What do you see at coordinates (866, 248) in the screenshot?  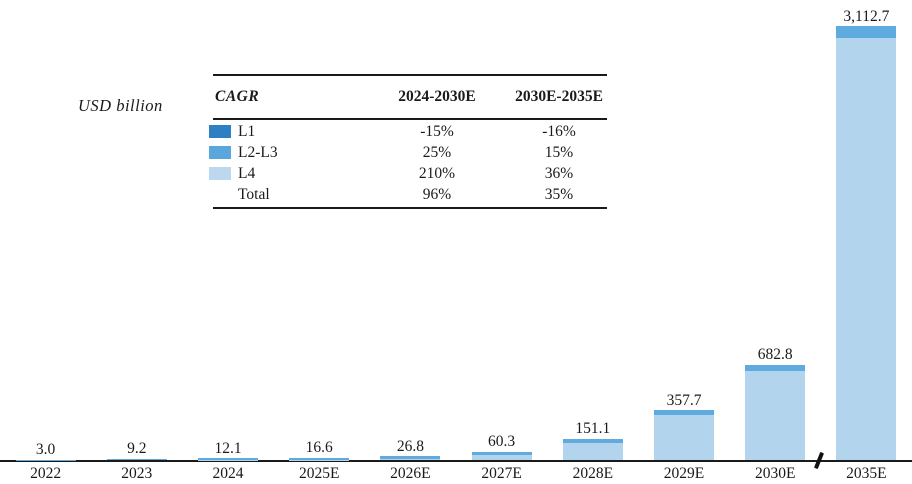 I see `bar-segment-l4-2035e` at bounding box center [866, 248].